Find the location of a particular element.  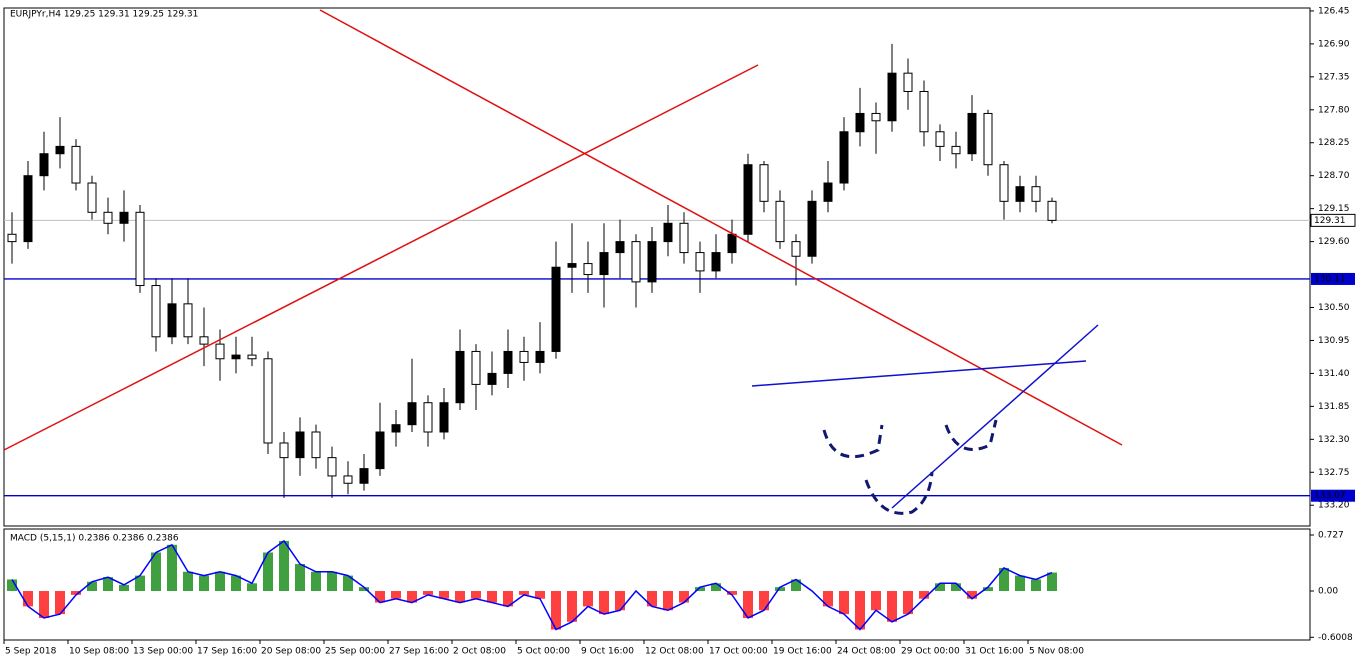

y-tick-label: 128.25 is located at coordinates (1334, 143).